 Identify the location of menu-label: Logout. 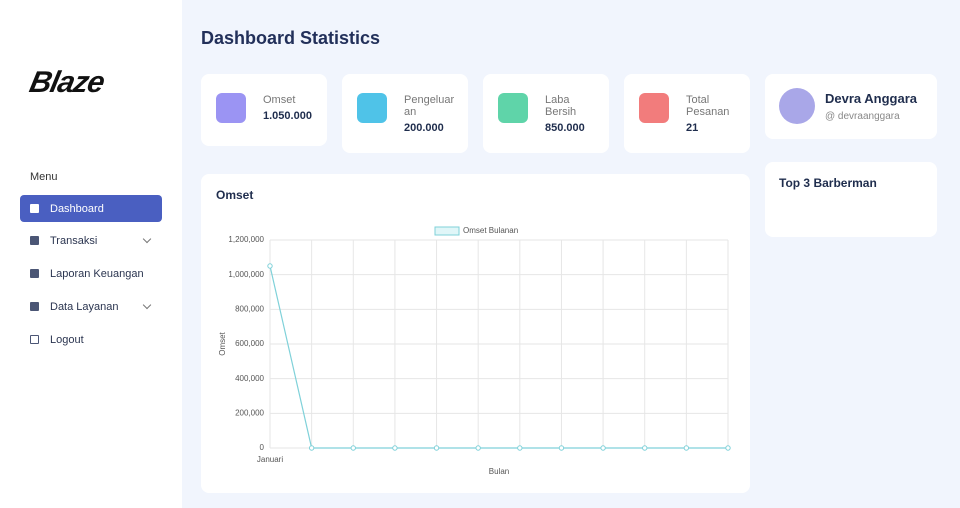
(67, 339).